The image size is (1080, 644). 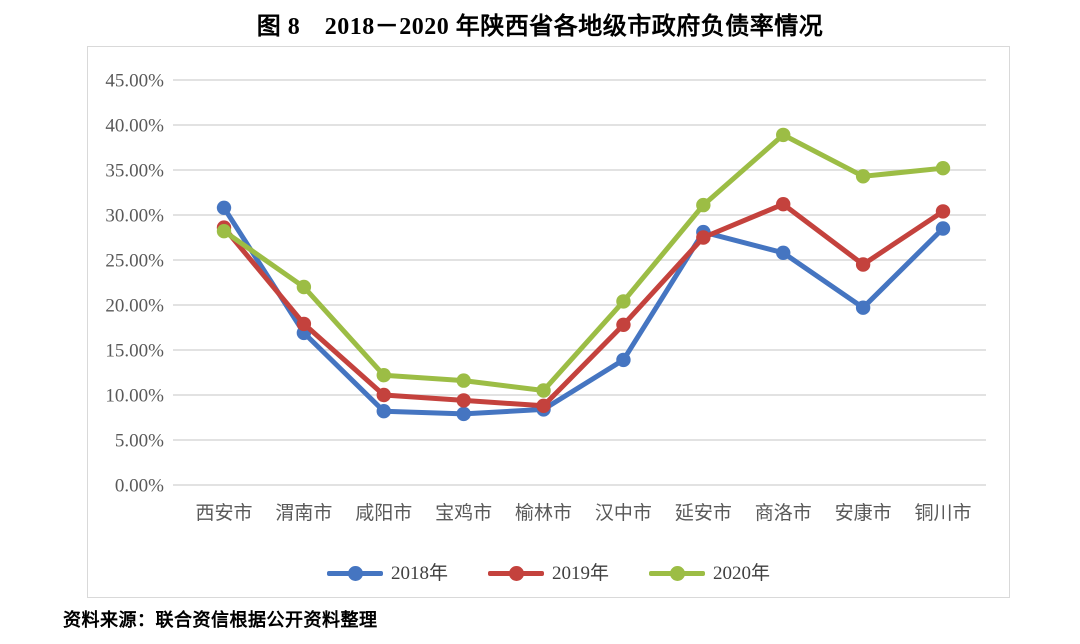 What do you see at coordinates (463, 513) in the screenshot?
I see `x-category-label: 宝鸡市` at bounding box center [463, 513].